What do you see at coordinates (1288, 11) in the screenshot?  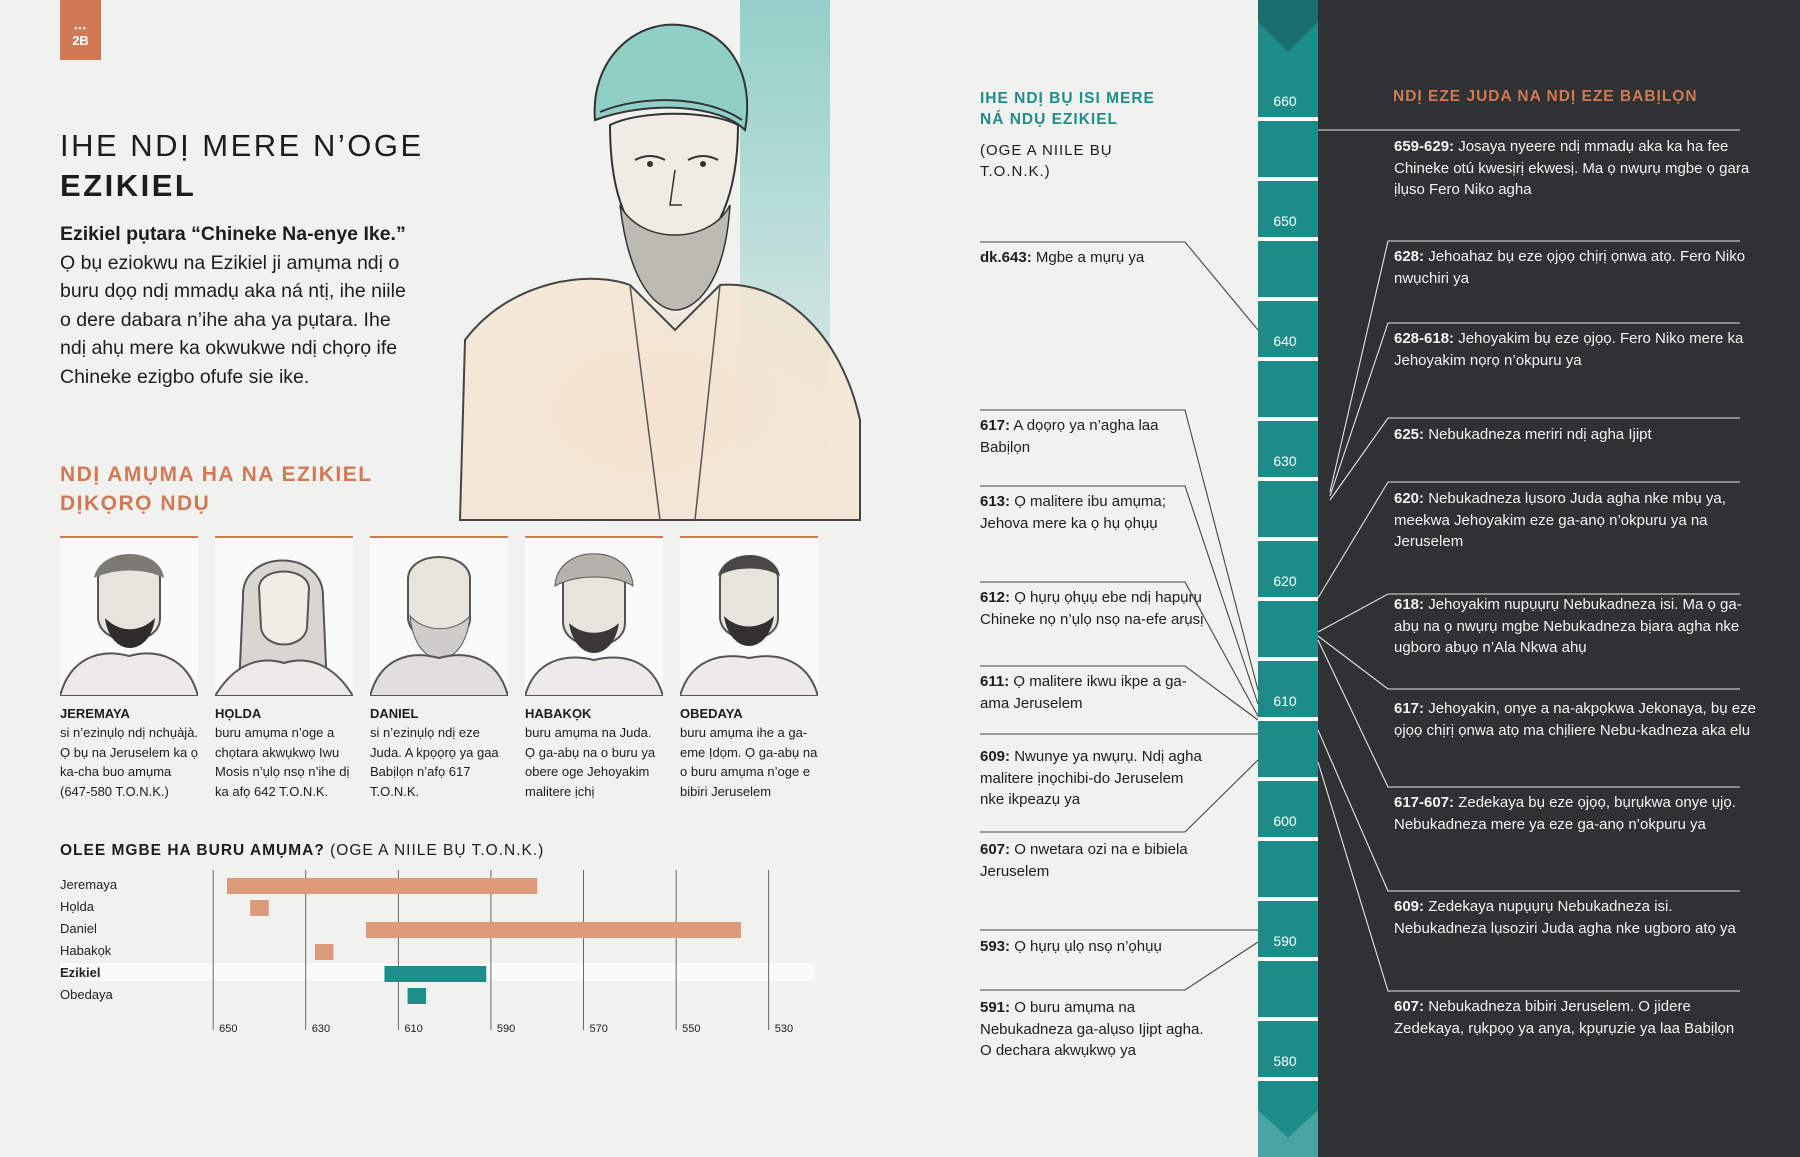 I see `timeline-strip-top` at bounding box center [1288, 11].